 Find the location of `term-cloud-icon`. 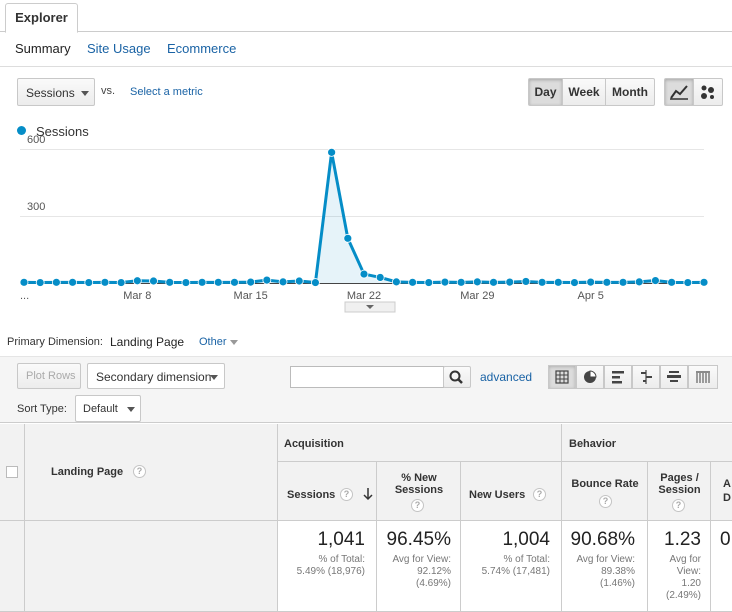

term-cloud-icon is located at coordinates (674, 376).